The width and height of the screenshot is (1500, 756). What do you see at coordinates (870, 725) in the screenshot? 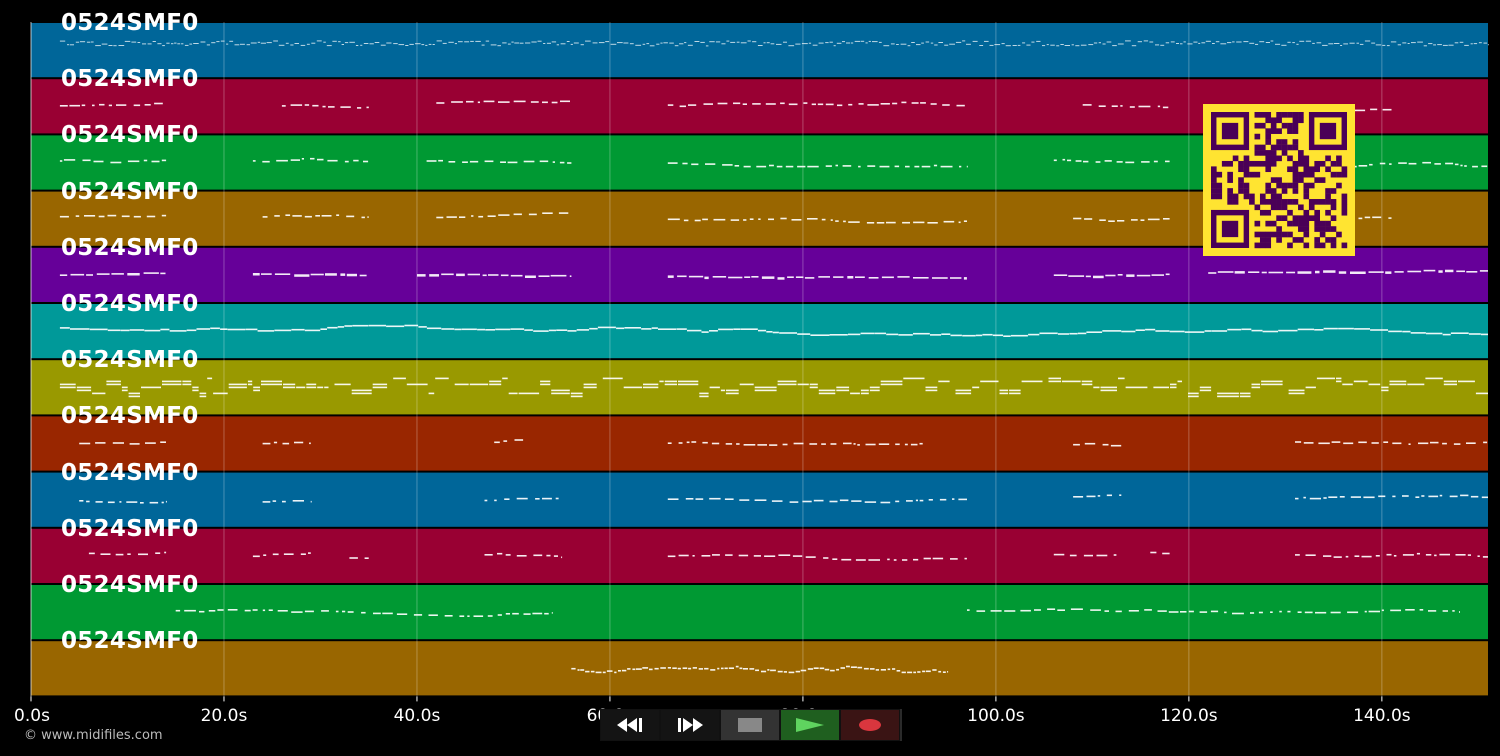
I see `record-button` at bounding box center [870, 725].